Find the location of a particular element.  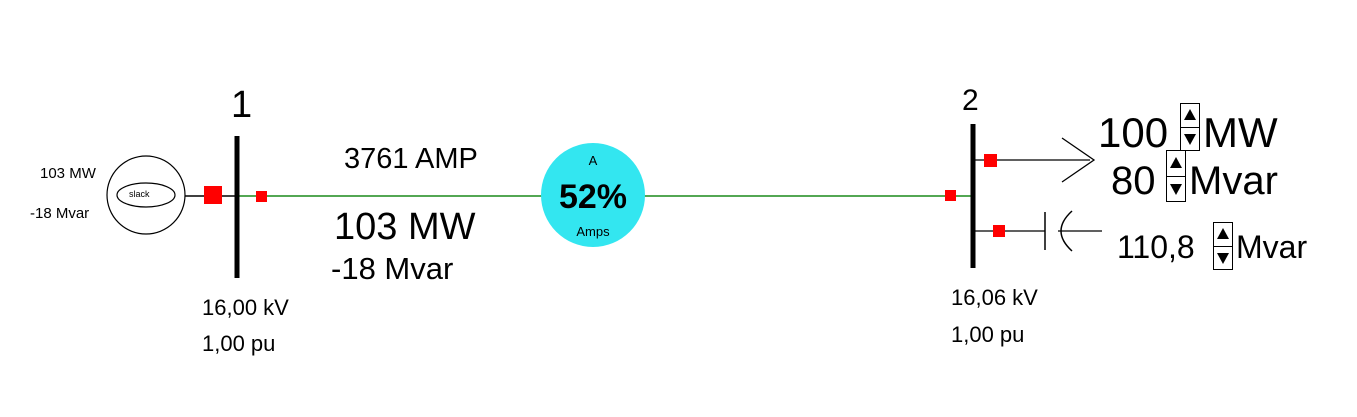

bus-2-label: 2 is located at coordinates (970, 100).